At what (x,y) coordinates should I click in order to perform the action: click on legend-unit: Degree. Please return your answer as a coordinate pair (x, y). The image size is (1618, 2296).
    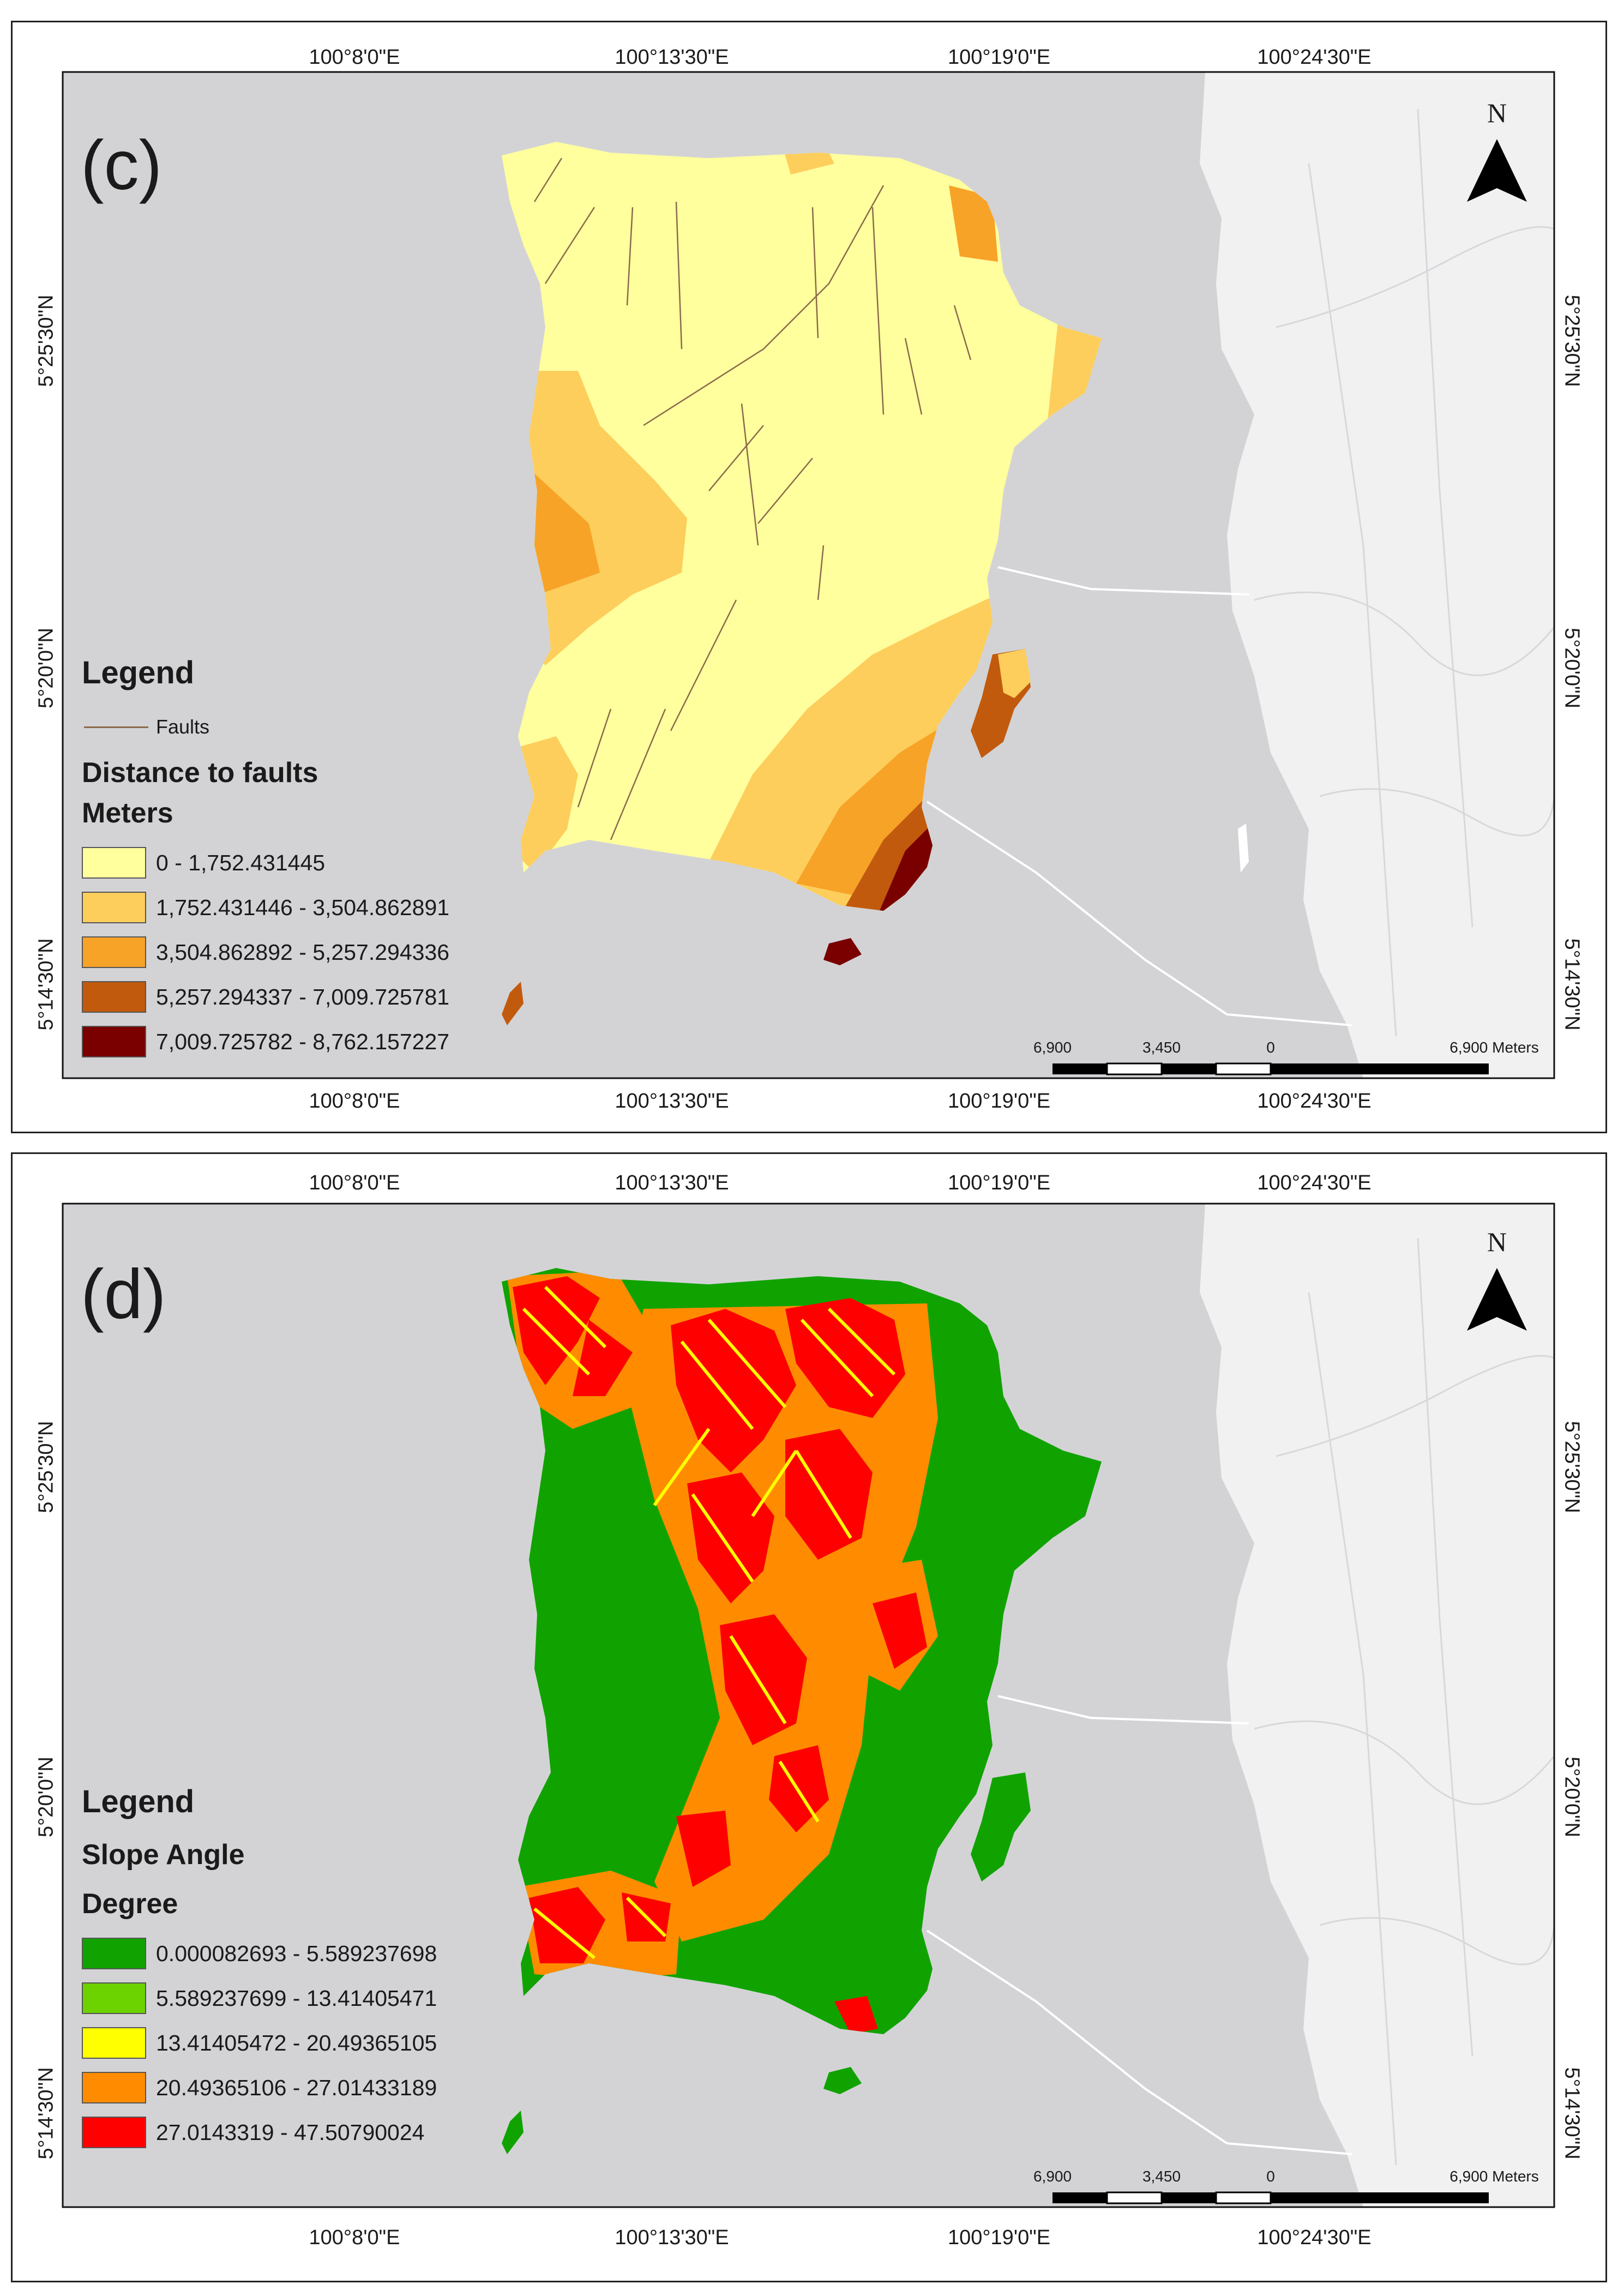
    Looking at the image, I should click on (130, 1904).